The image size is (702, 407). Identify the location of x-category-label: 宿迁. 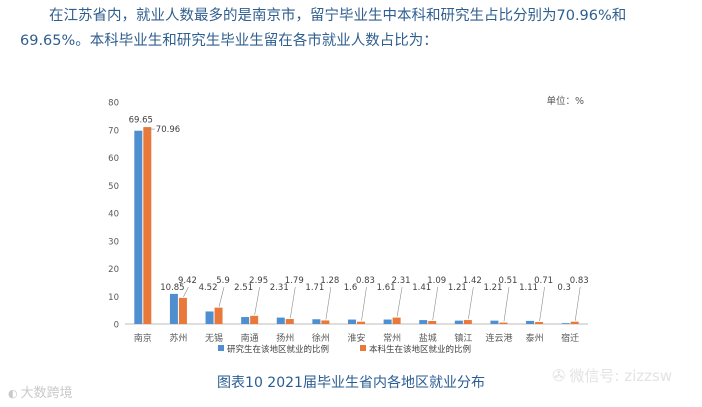
(570, 338).